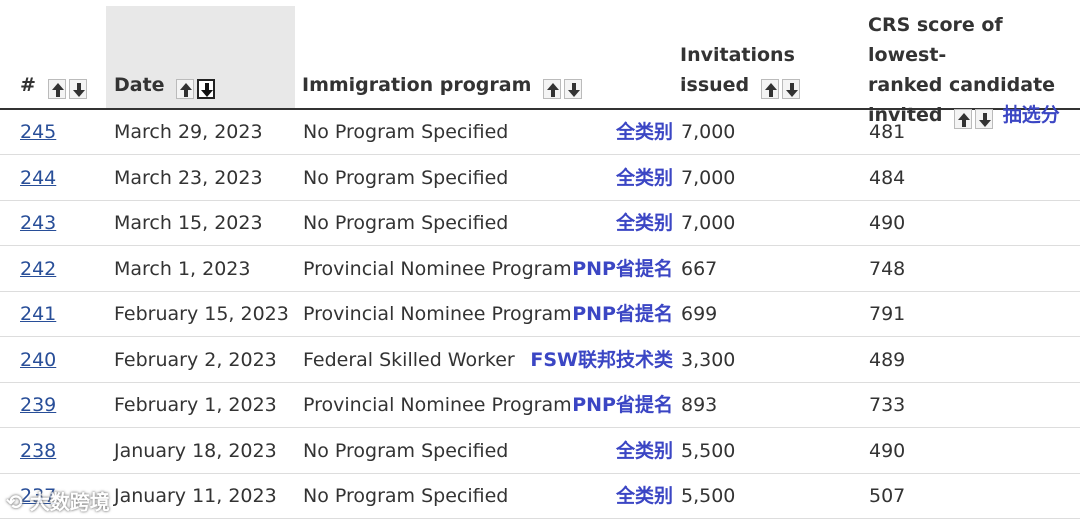  What do you see at coordinates (417, 85) in the screenshot?
I see `header-program-label: Immigration program` at bounding box center [417, 85].